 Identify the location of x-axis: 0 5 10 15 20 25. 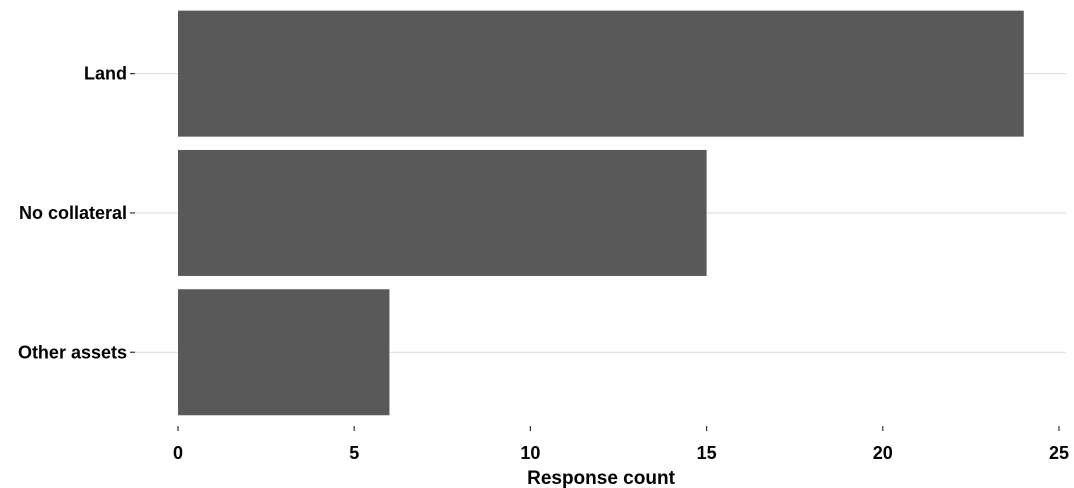
(621, 444).